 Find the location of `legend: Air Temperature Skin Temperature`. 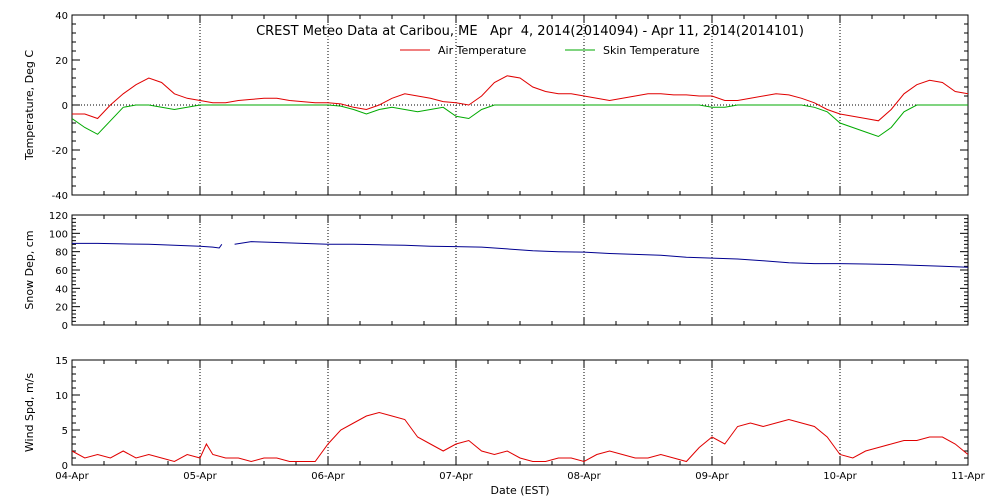

legend: Air Temperature Skin Temperature is located at coordinates (550, 50).